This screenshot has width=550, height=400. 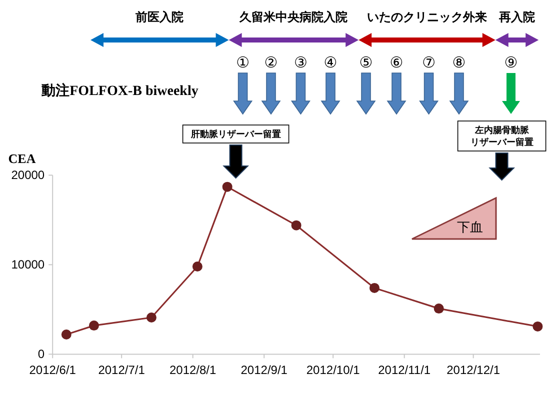 I want to click on x-tick-label: 2012/10/1, so click(x=333, y=370).